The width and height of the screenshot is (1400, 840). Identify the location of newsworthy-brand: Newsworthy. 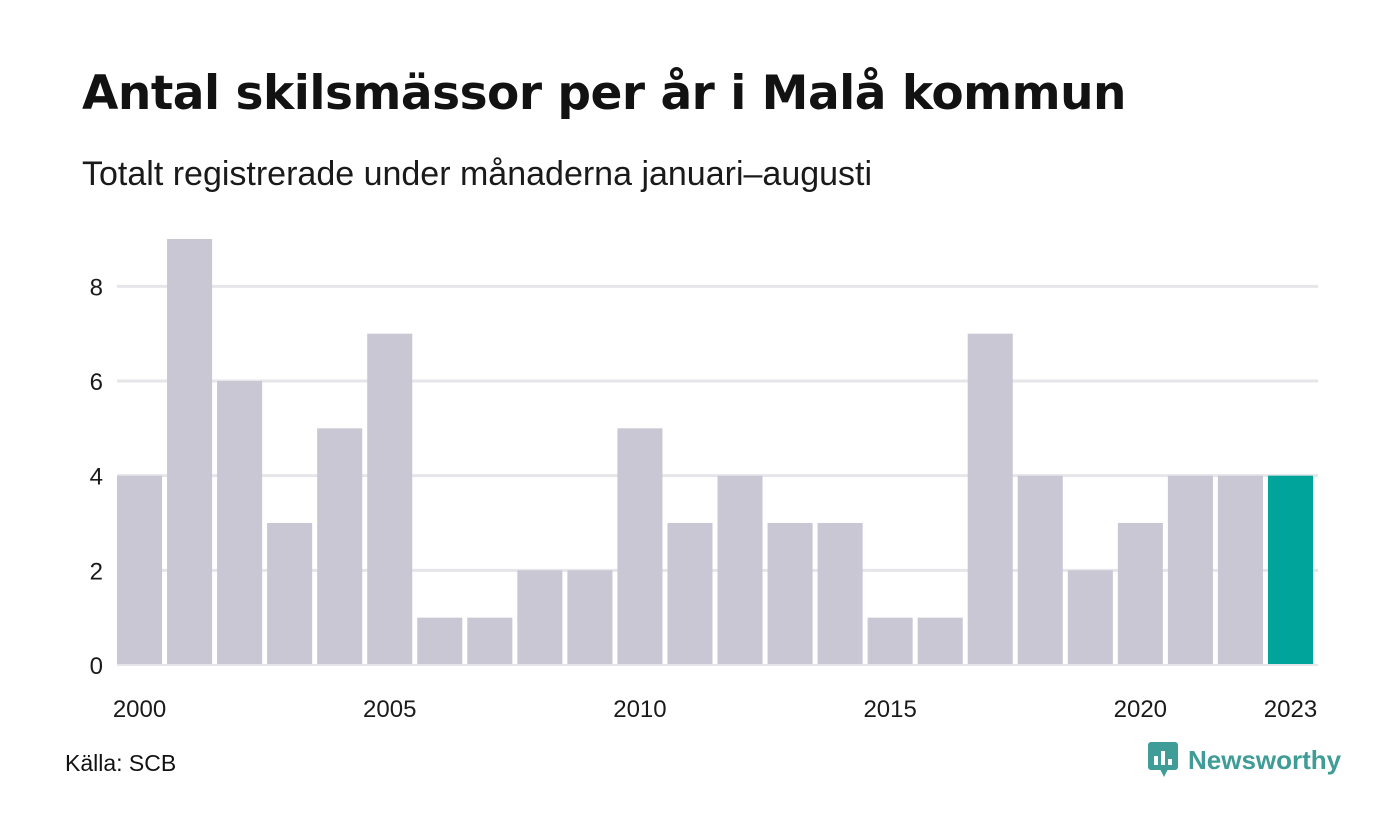
(1244, 760).